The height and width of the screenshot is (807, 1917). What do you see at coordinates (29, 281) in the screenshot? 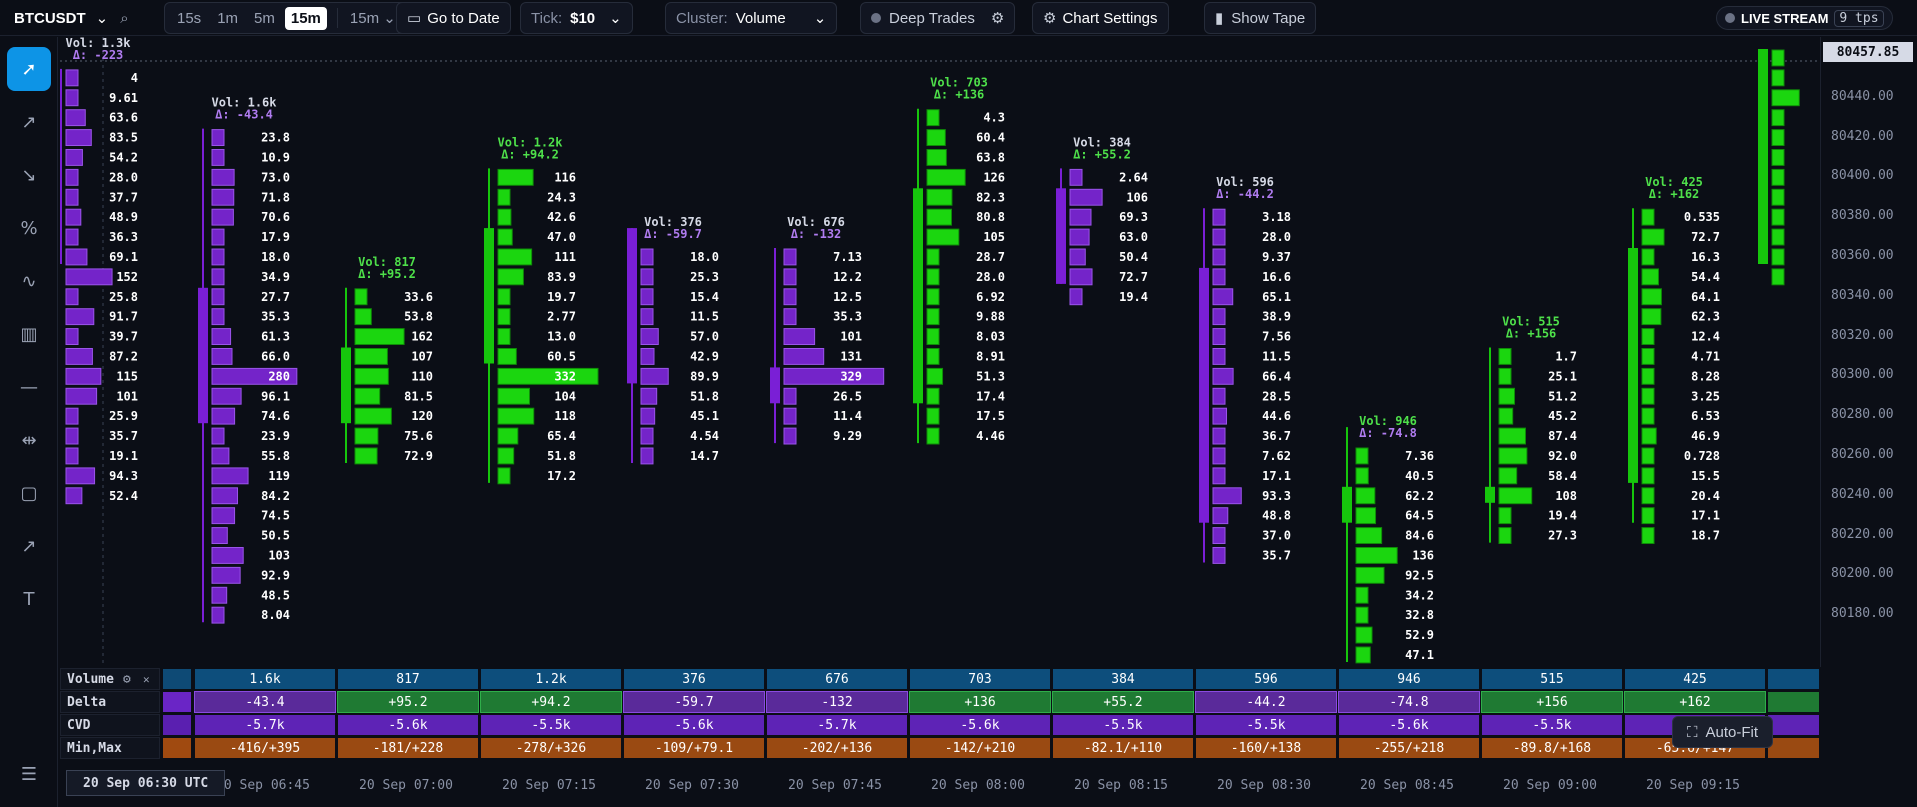
I see `pulse-icon: ∿` at bounding box center [29, 281].